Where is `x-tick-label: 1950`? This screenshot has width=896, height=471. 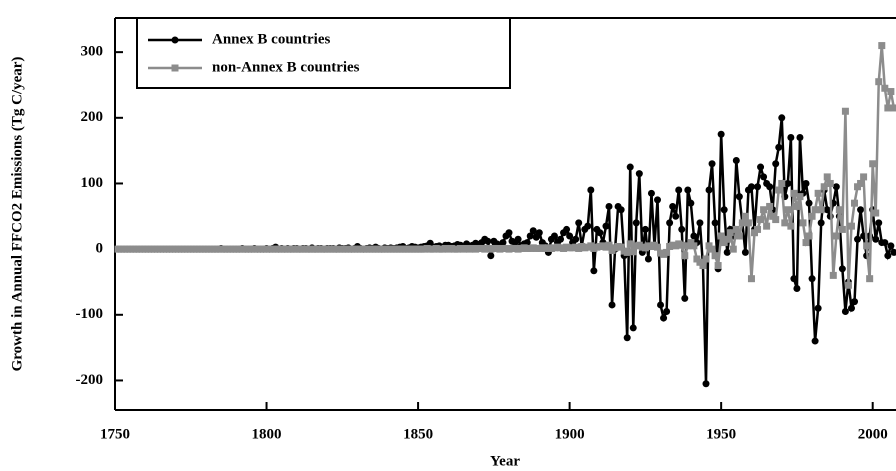 x-tick-label: 1950 is located at coordinates (721, 434).